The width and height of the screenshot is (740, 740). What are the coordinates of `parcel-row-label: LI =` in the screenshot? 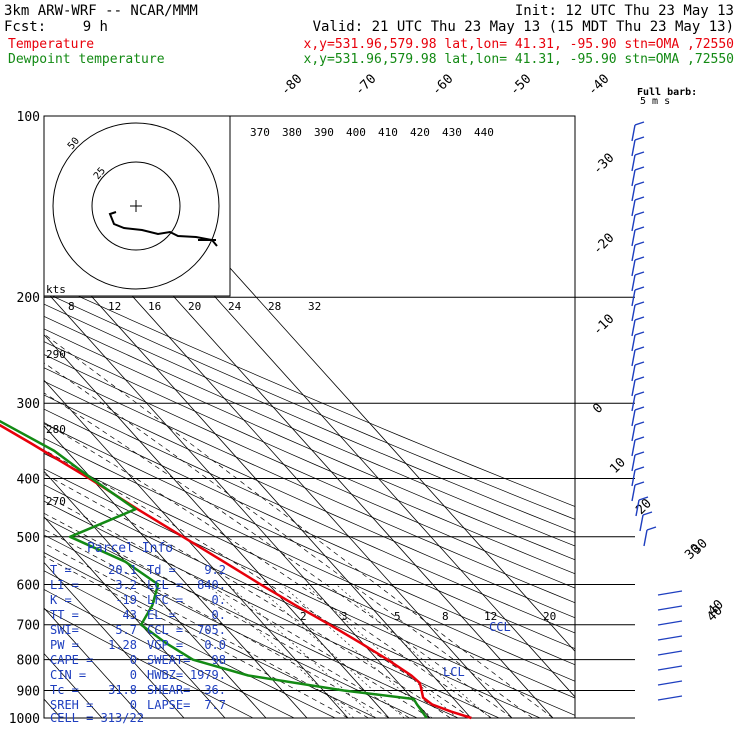 It's located at (64, 585).